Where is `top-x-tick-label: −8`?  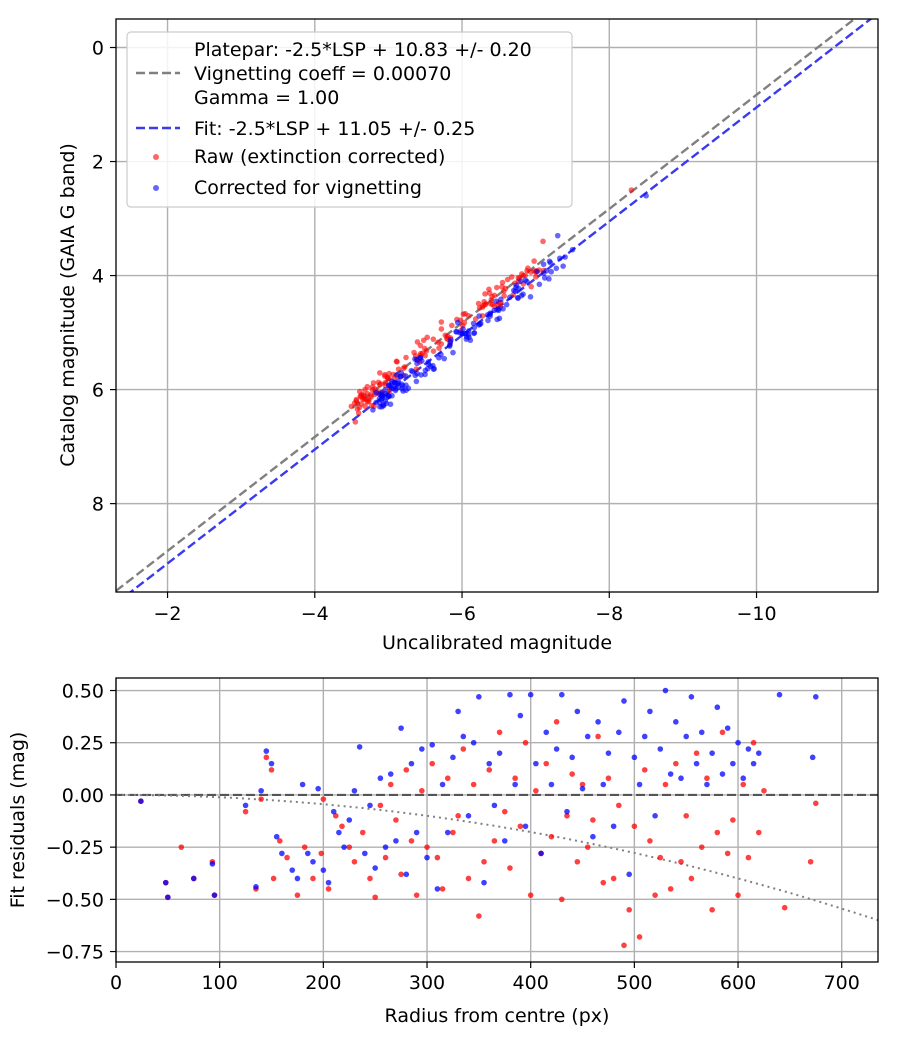
top-x-tick-label: −8 is located at coordinates (609, 614).